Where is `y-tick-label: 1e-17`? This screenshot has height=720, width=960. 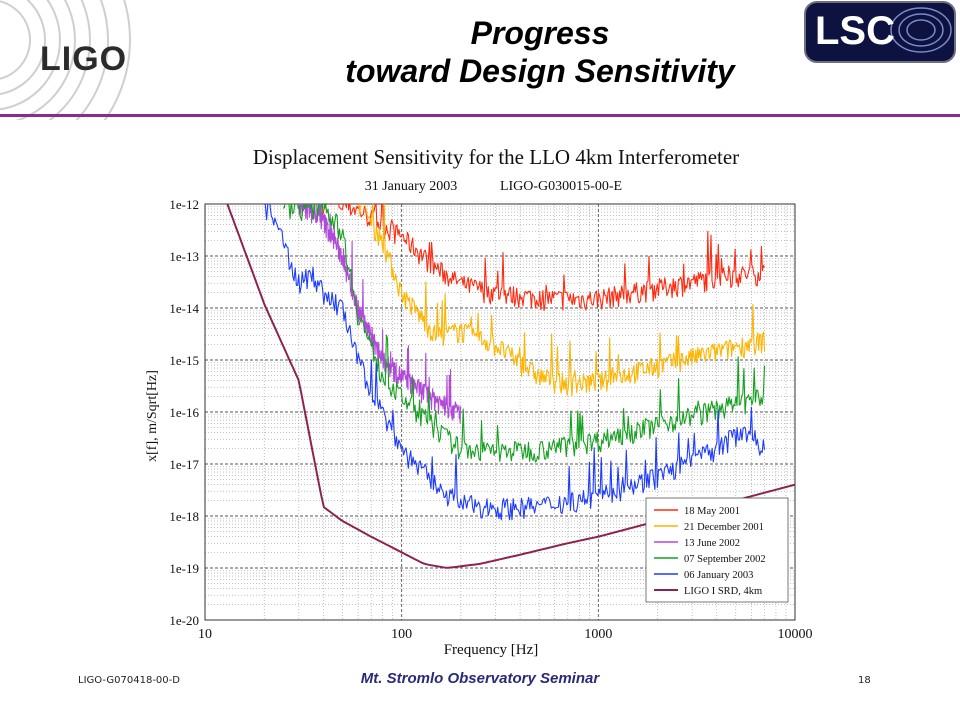
y-tick-label: 1e-17 is located at coordinates (184, 464).